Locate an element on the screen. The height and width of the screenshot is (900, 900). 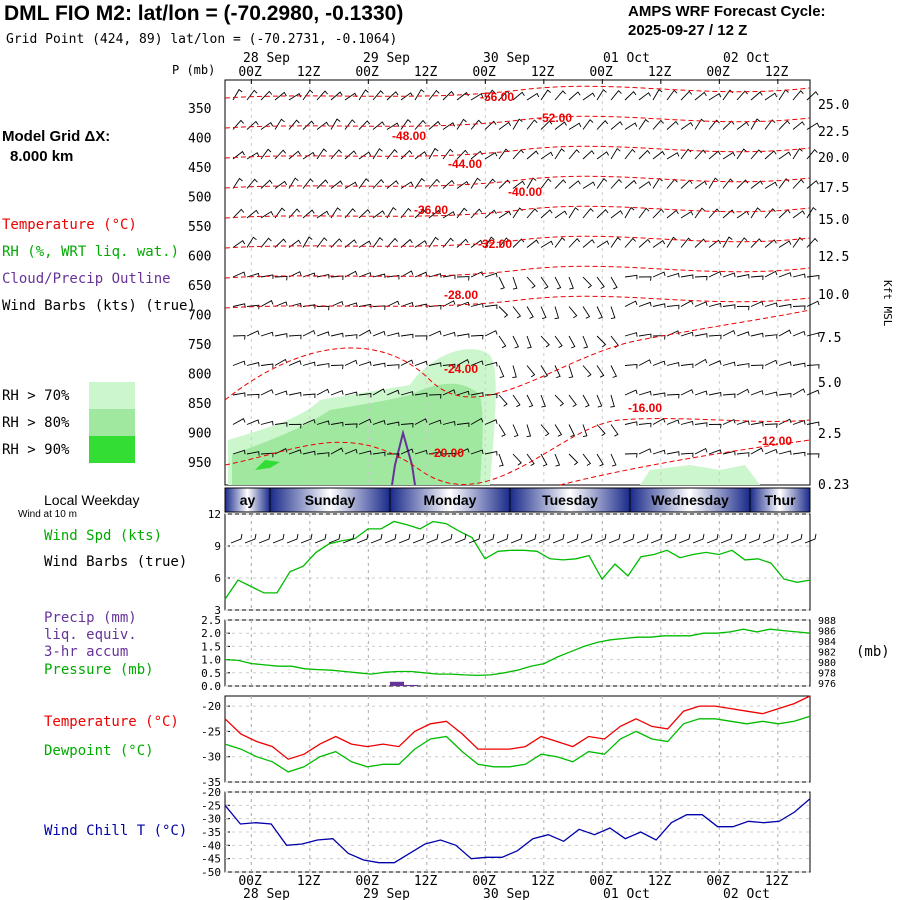
pressure-right-tick: 978 is located at coordinates (827, 674).